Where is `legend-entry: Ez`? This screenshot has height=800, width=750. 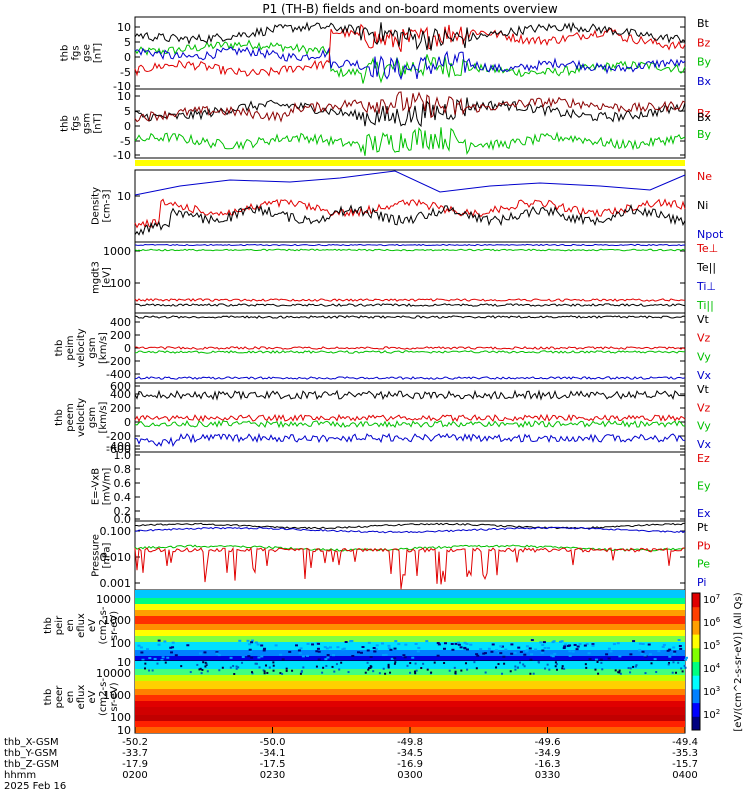 legend-entry: Ez is located at coordinates (703, 458).